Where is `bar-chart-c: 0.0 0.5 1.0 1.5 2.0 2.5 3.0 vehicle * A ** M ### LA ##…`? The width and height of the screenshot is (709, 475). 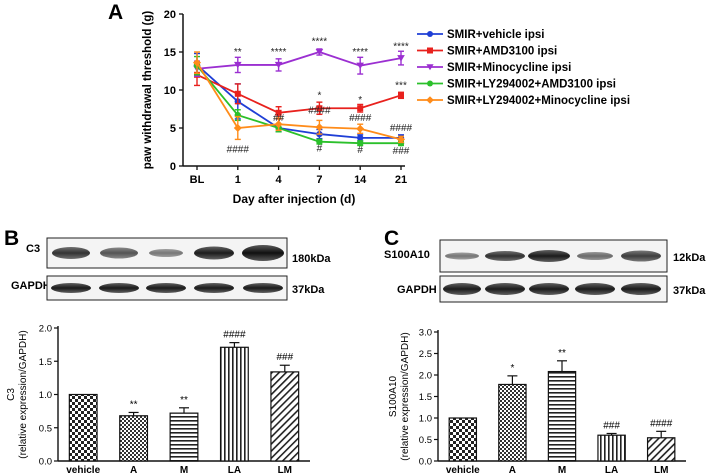 bar-chart-c: 0.0 0.5 1.0 1.5 2.0 2.5 3.0 vehicle * A ** M ### LA ##… is located at coordinates (537, 401).